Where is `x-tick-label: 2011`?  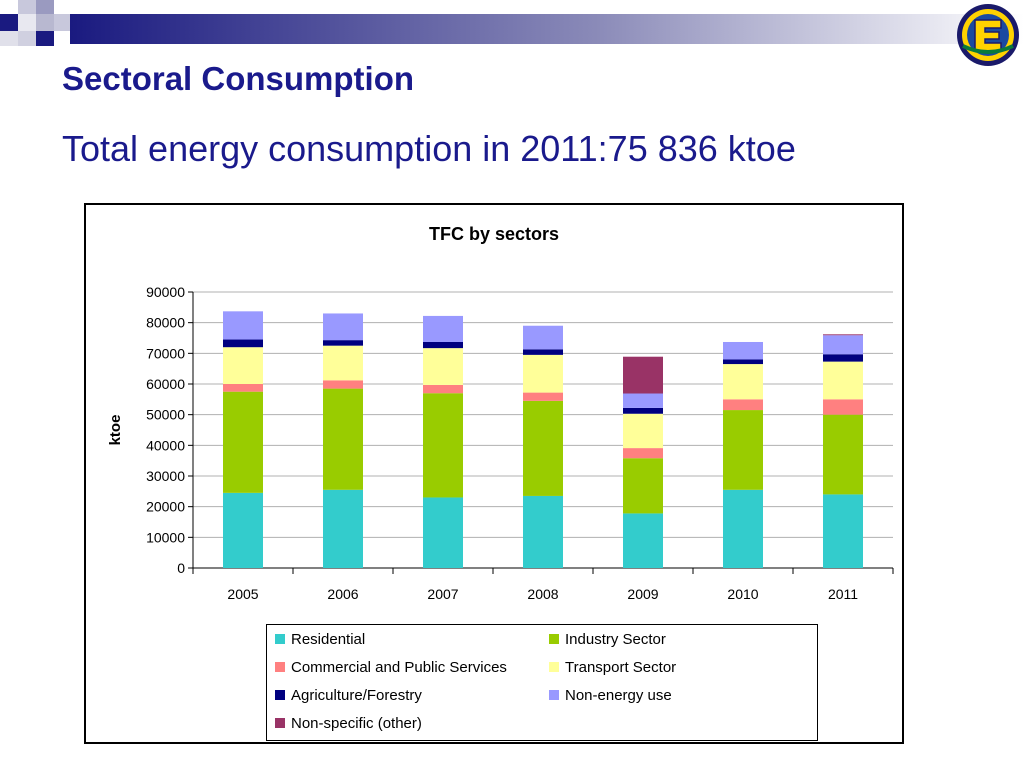 x-tick-label: 2011 is located at coordinates (843, 594).